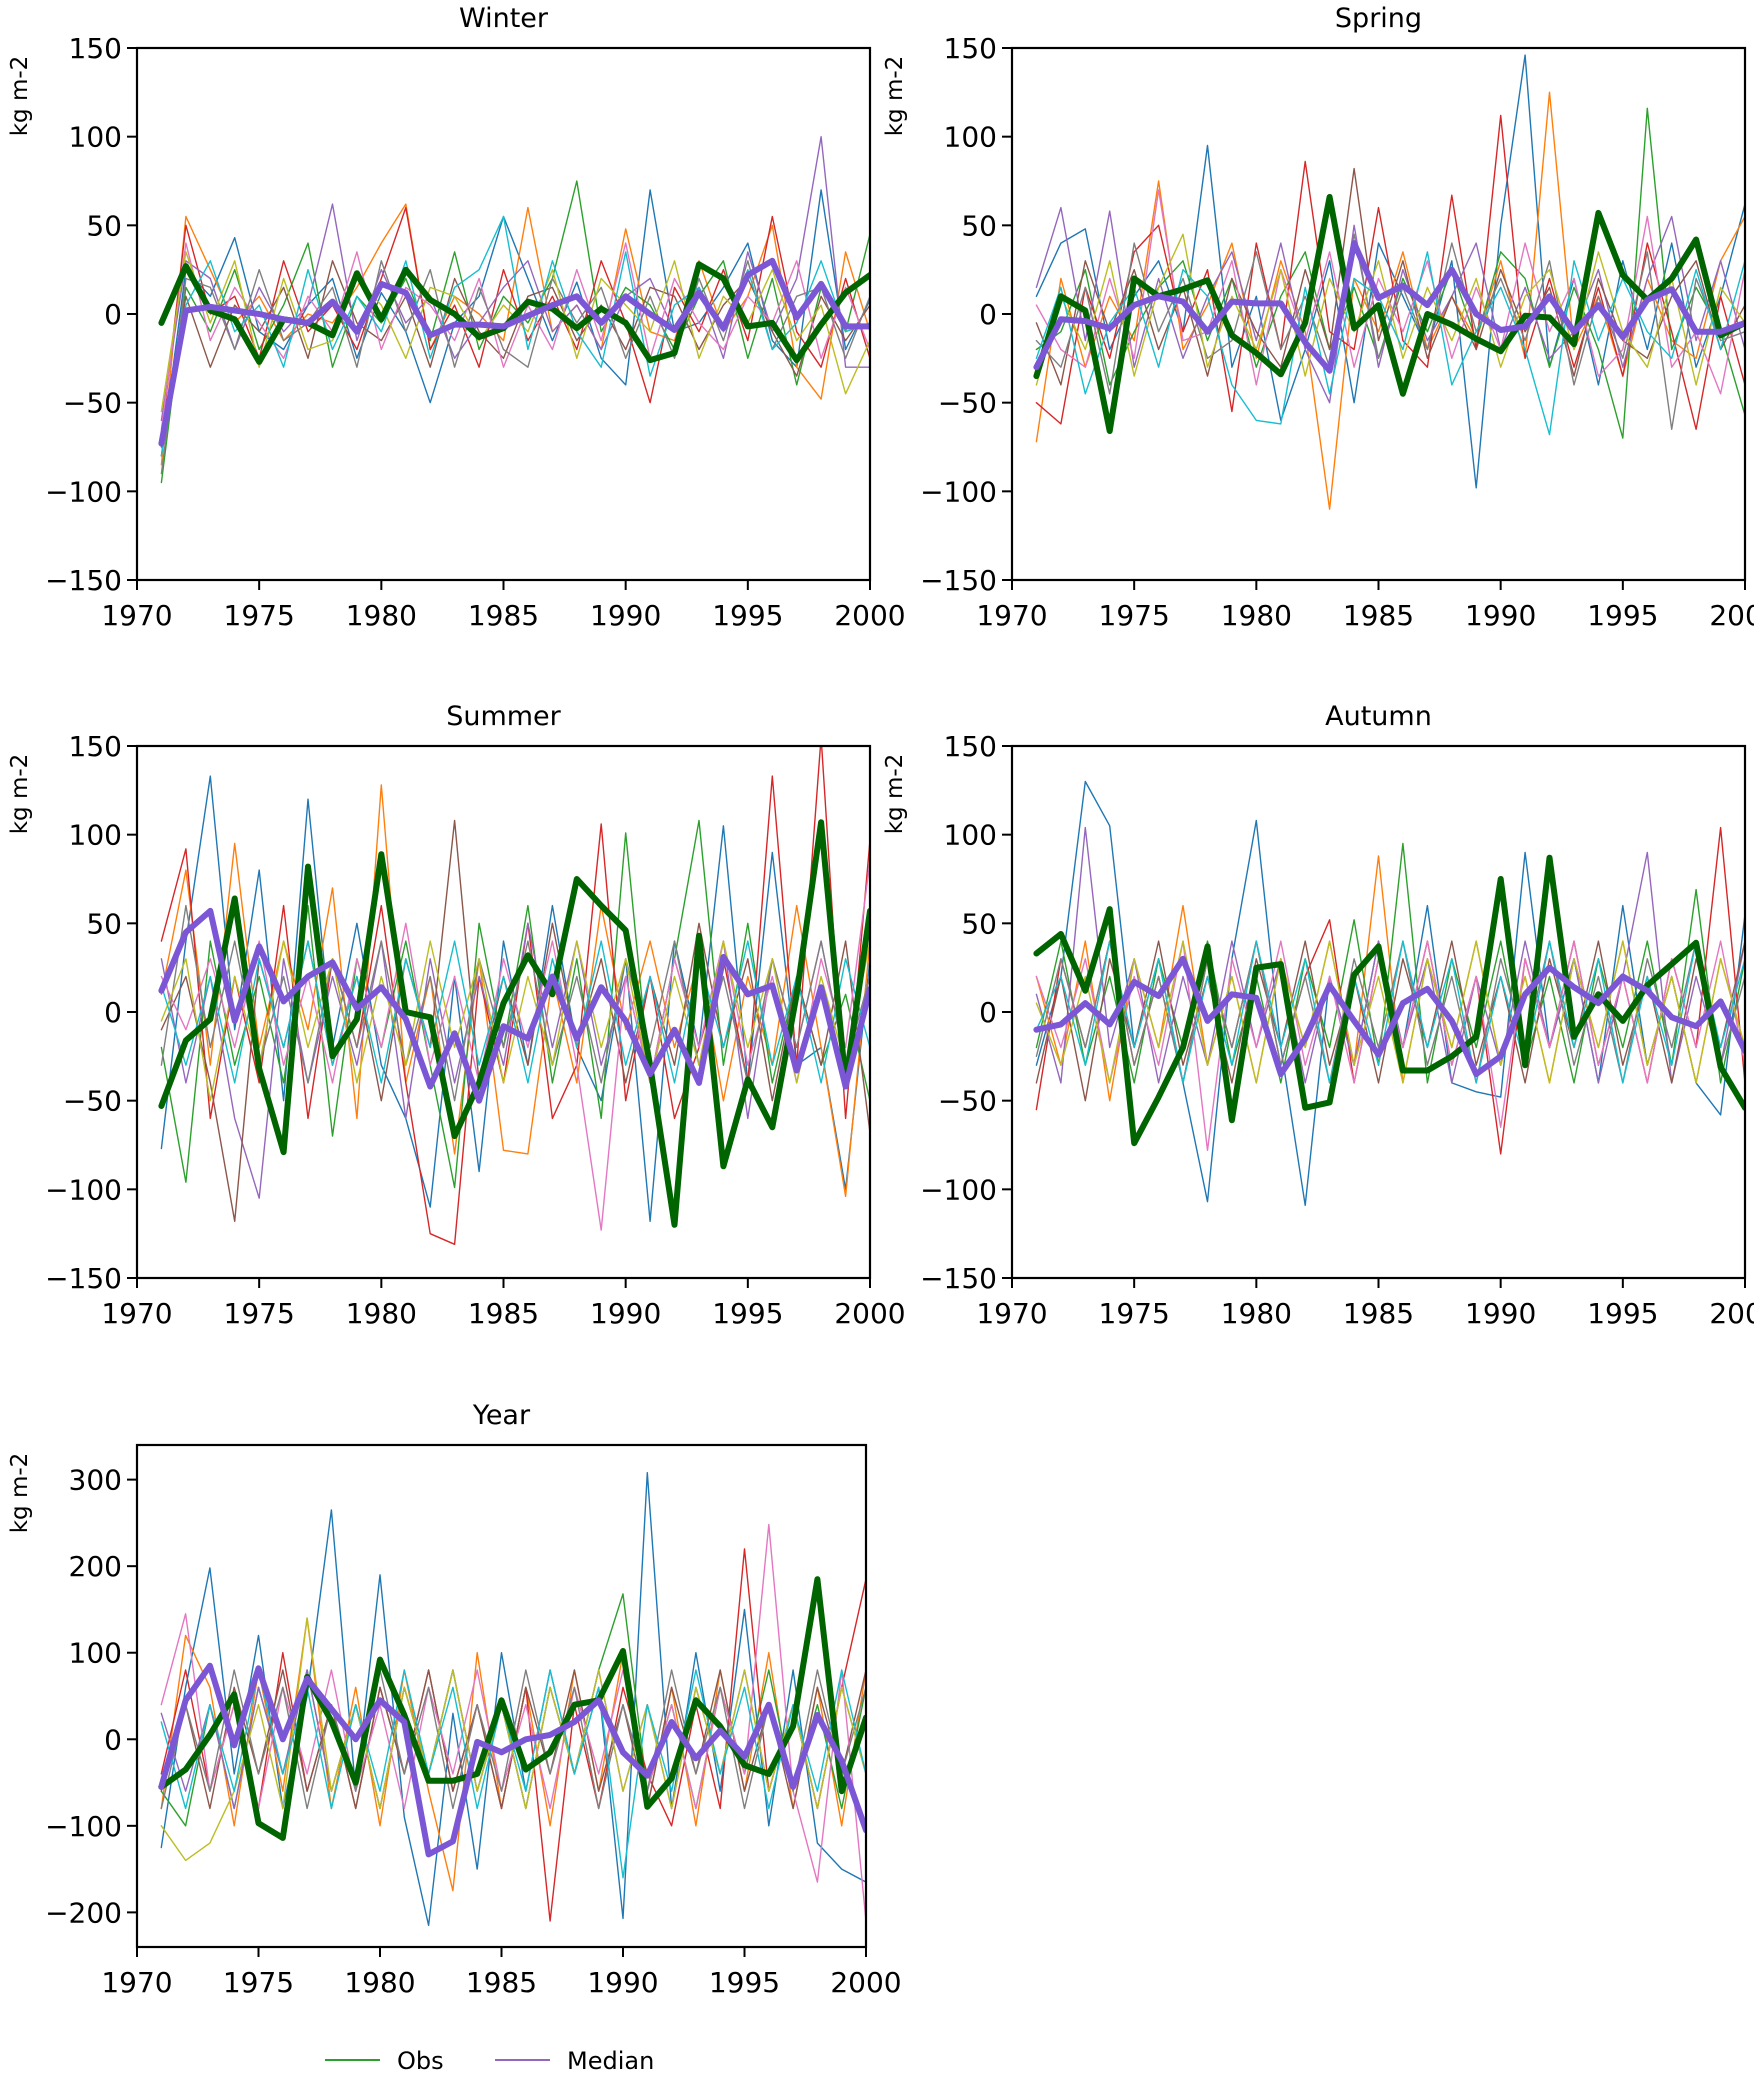 The image size is (1754, 2089). What do you see at coordinates (979, 923) in the screenshot?
I see `autumn-ytick-label: 50` at bounding box center [979, 923].